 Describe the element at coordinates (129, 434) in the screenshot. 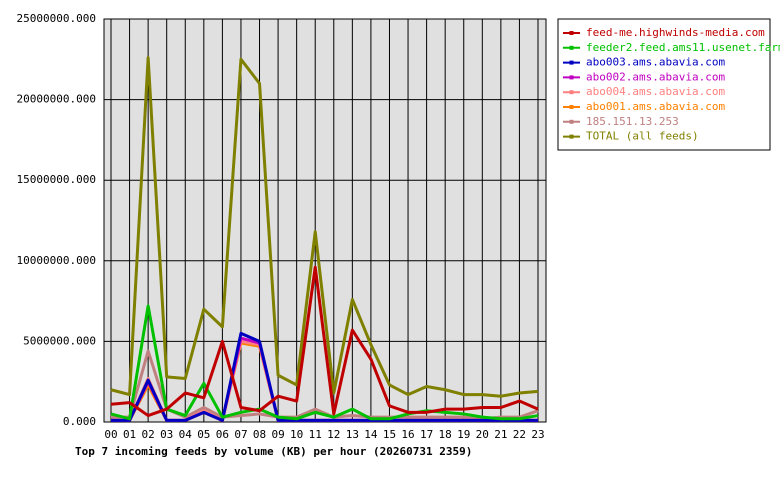

I see `x-tick-label: 01` at that location.